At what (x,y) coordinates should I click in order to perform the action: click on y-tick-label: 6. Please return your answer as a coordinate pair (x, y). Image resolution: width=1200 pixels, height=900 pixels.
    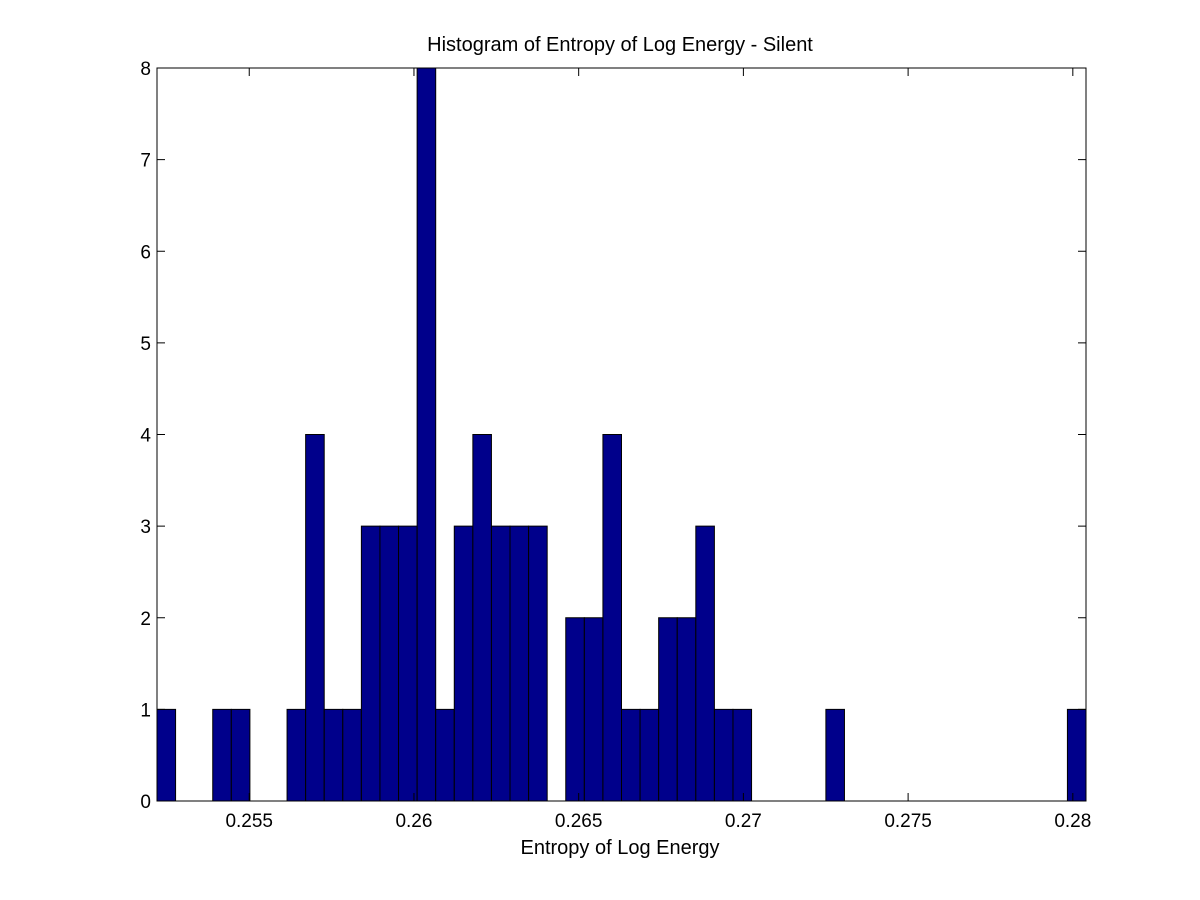
    Looking at the image, I should click on (145, 252).